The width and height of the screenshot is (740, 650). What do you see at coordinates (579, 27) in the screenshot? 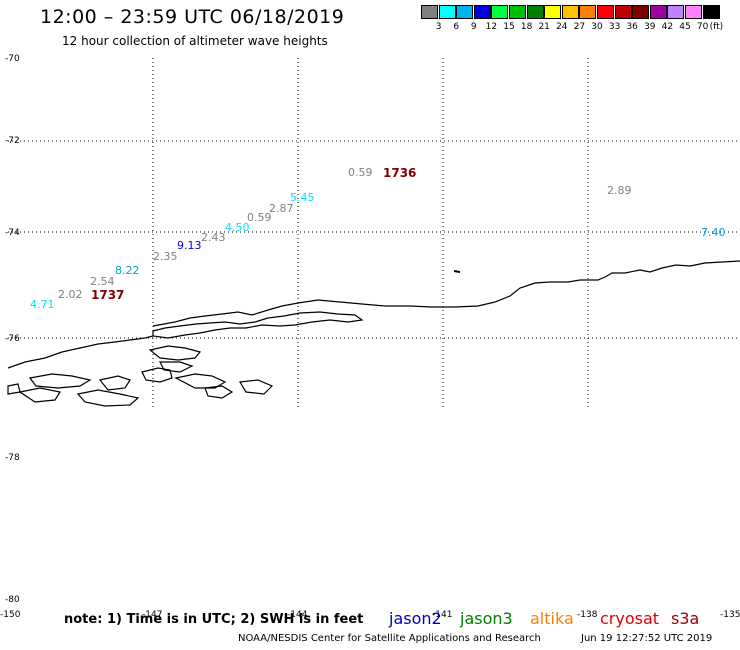
I see `legend-label: 27` at bounding box center [579, 27].